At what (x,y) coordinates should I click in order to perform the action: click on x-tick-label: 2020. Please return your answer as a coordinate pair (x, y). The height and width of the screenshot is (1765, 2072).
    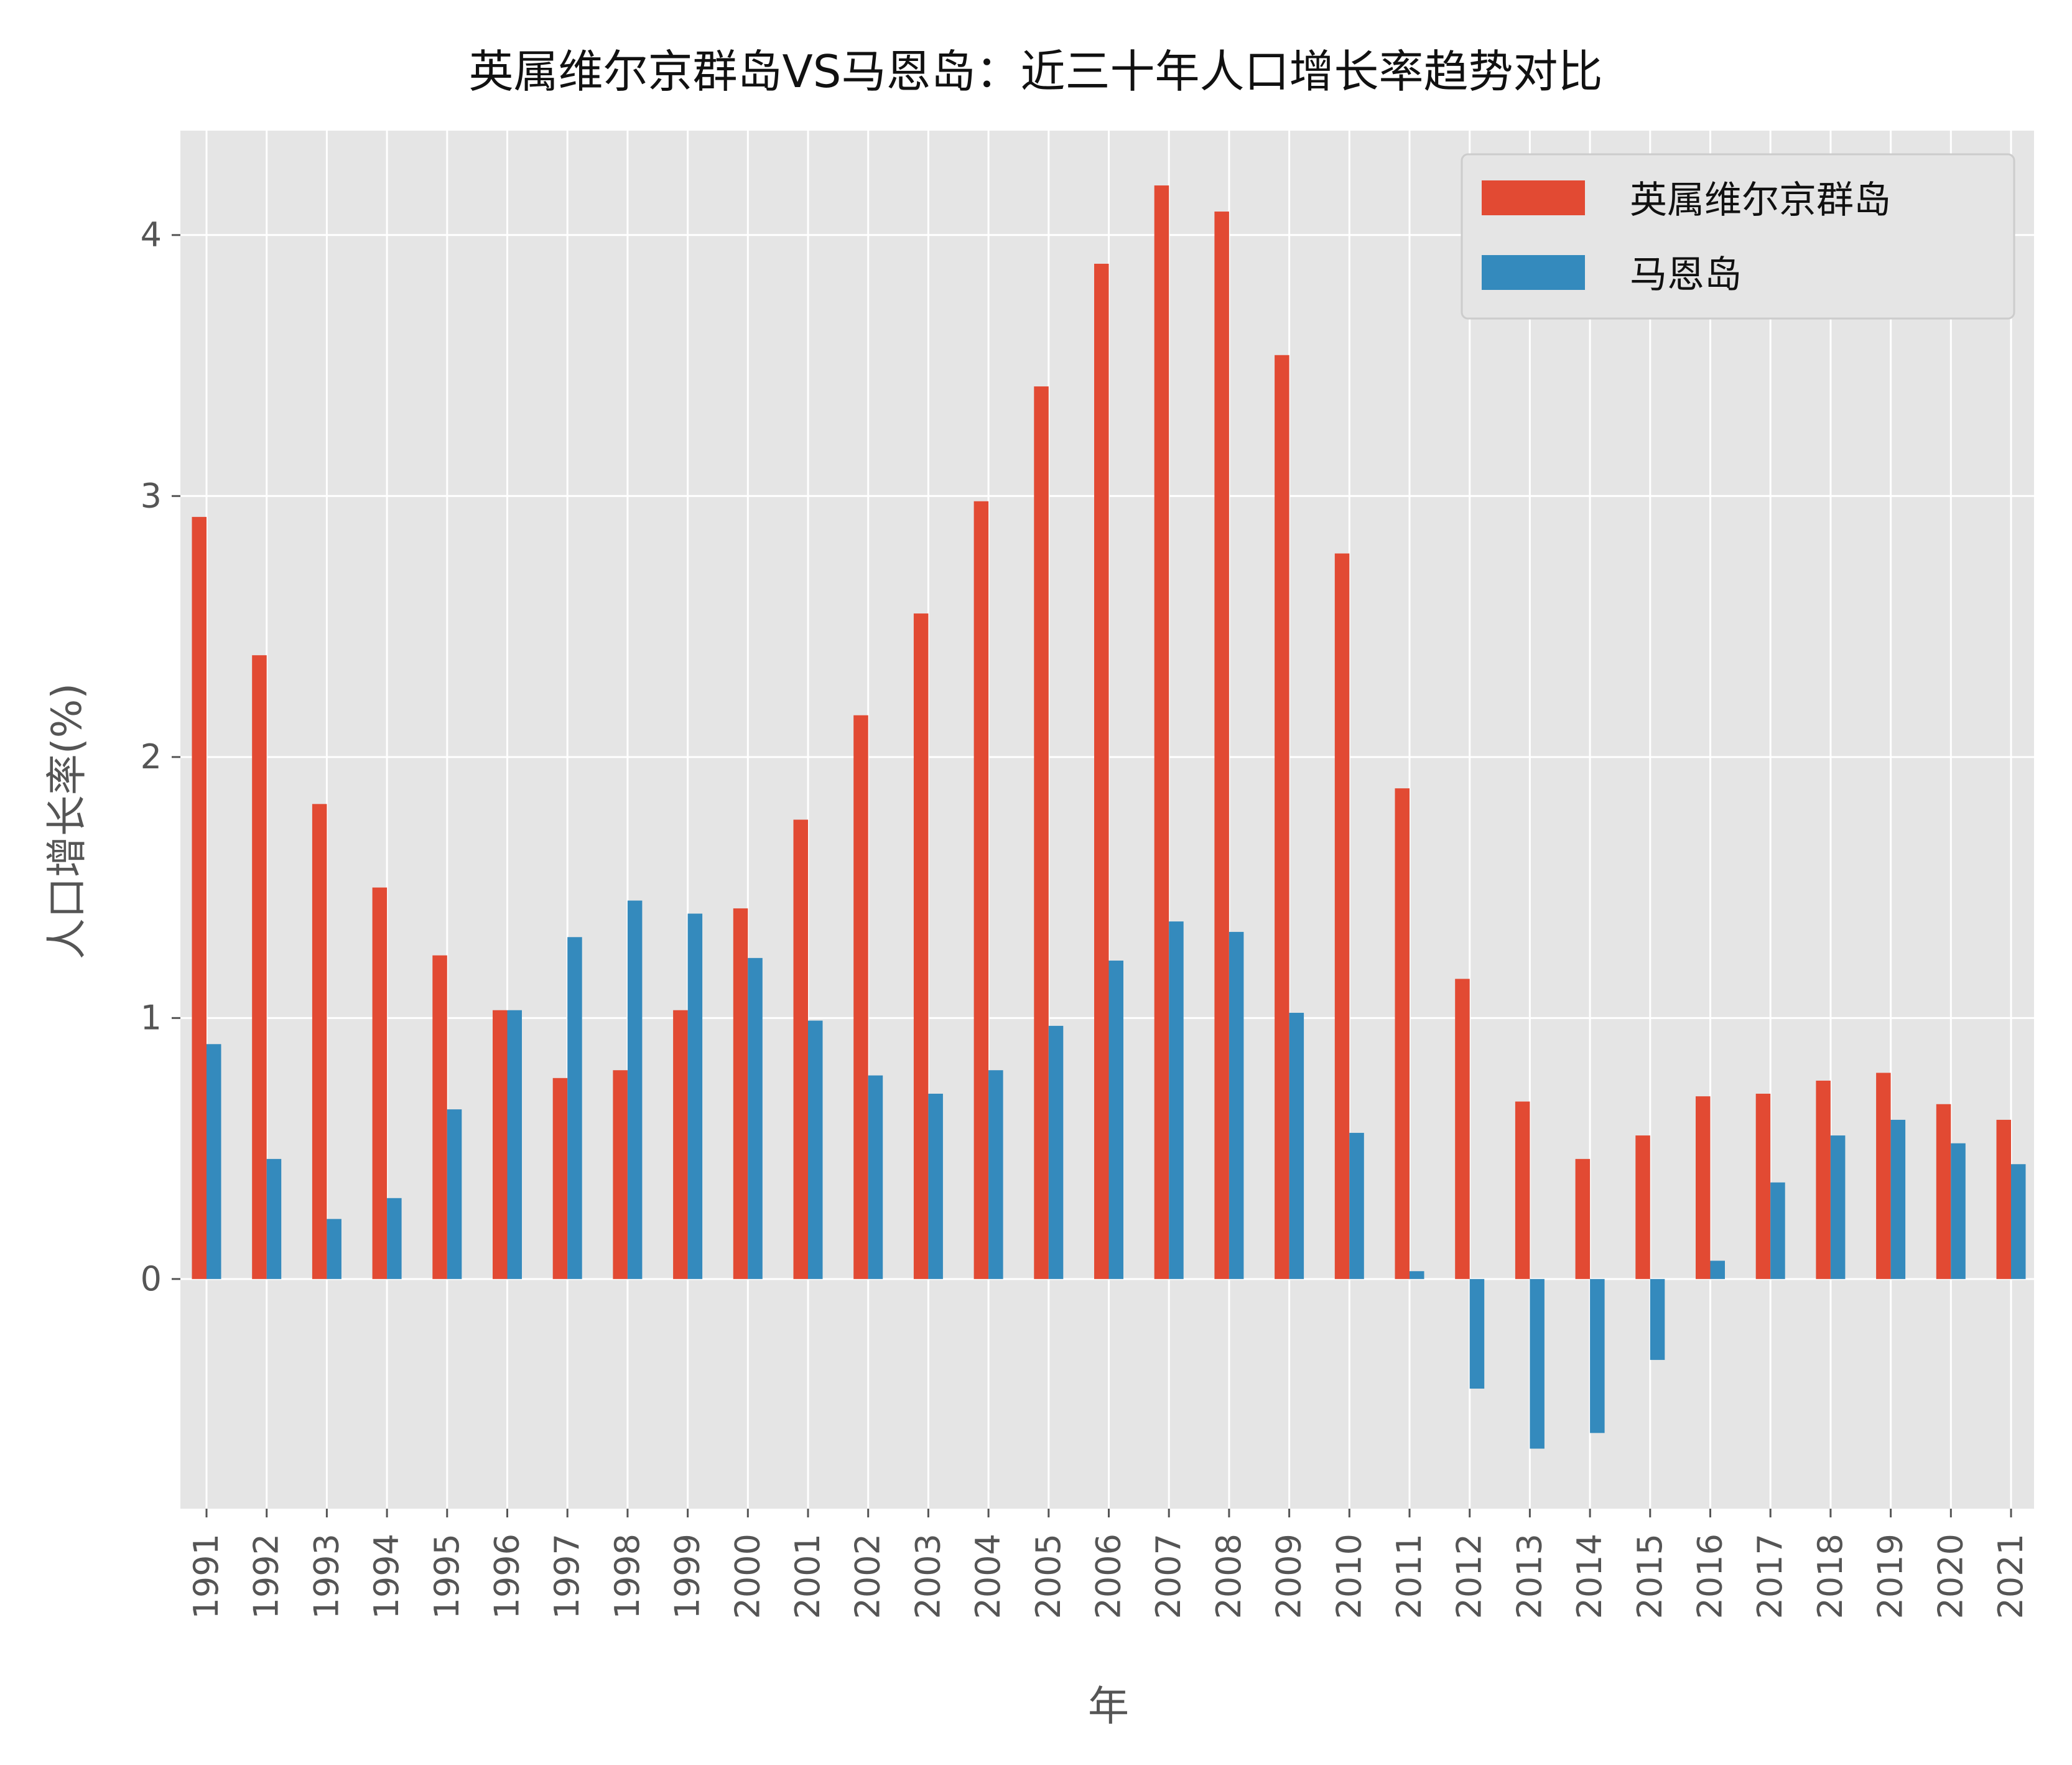
    Looking at the image, I should click on (1950, 1576).